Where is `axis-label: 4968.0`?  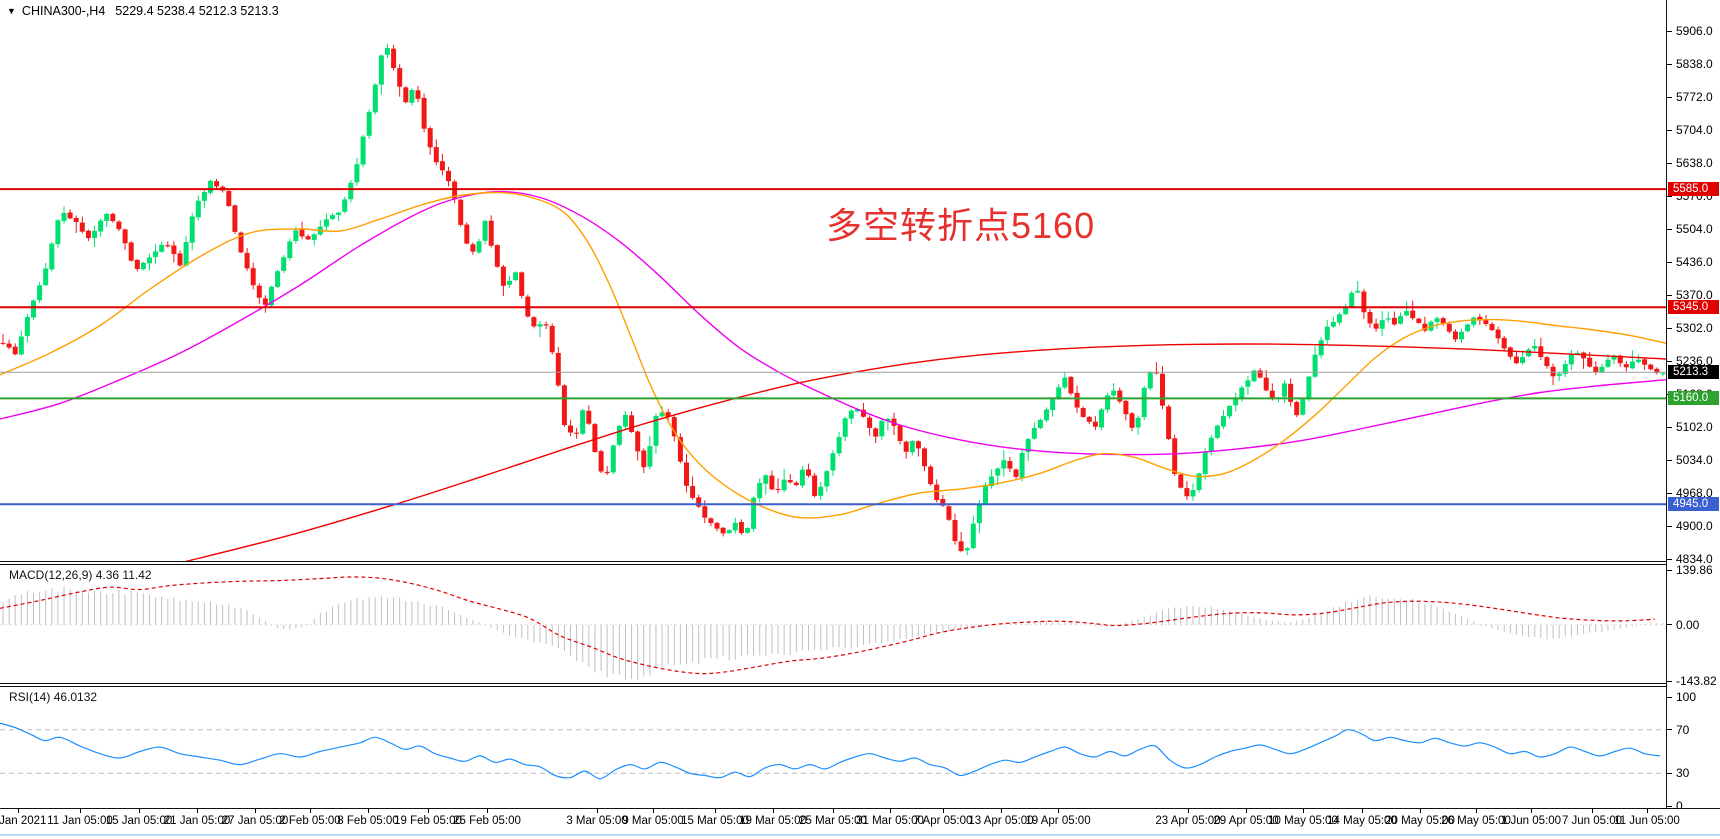
axis-label: 4968.0 is located at coordinates (1694, 493).